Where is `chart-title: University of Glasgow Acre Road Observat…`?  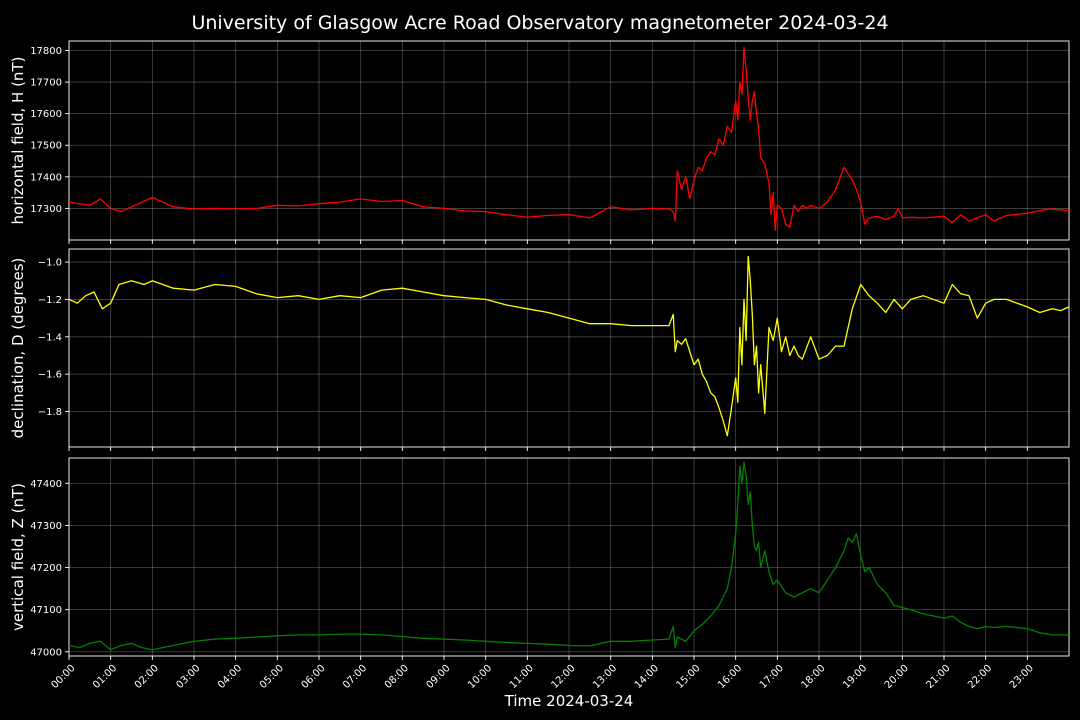
chart-title: University of Glasgow Acre Road Observat… is located at coordinates (539, 23).